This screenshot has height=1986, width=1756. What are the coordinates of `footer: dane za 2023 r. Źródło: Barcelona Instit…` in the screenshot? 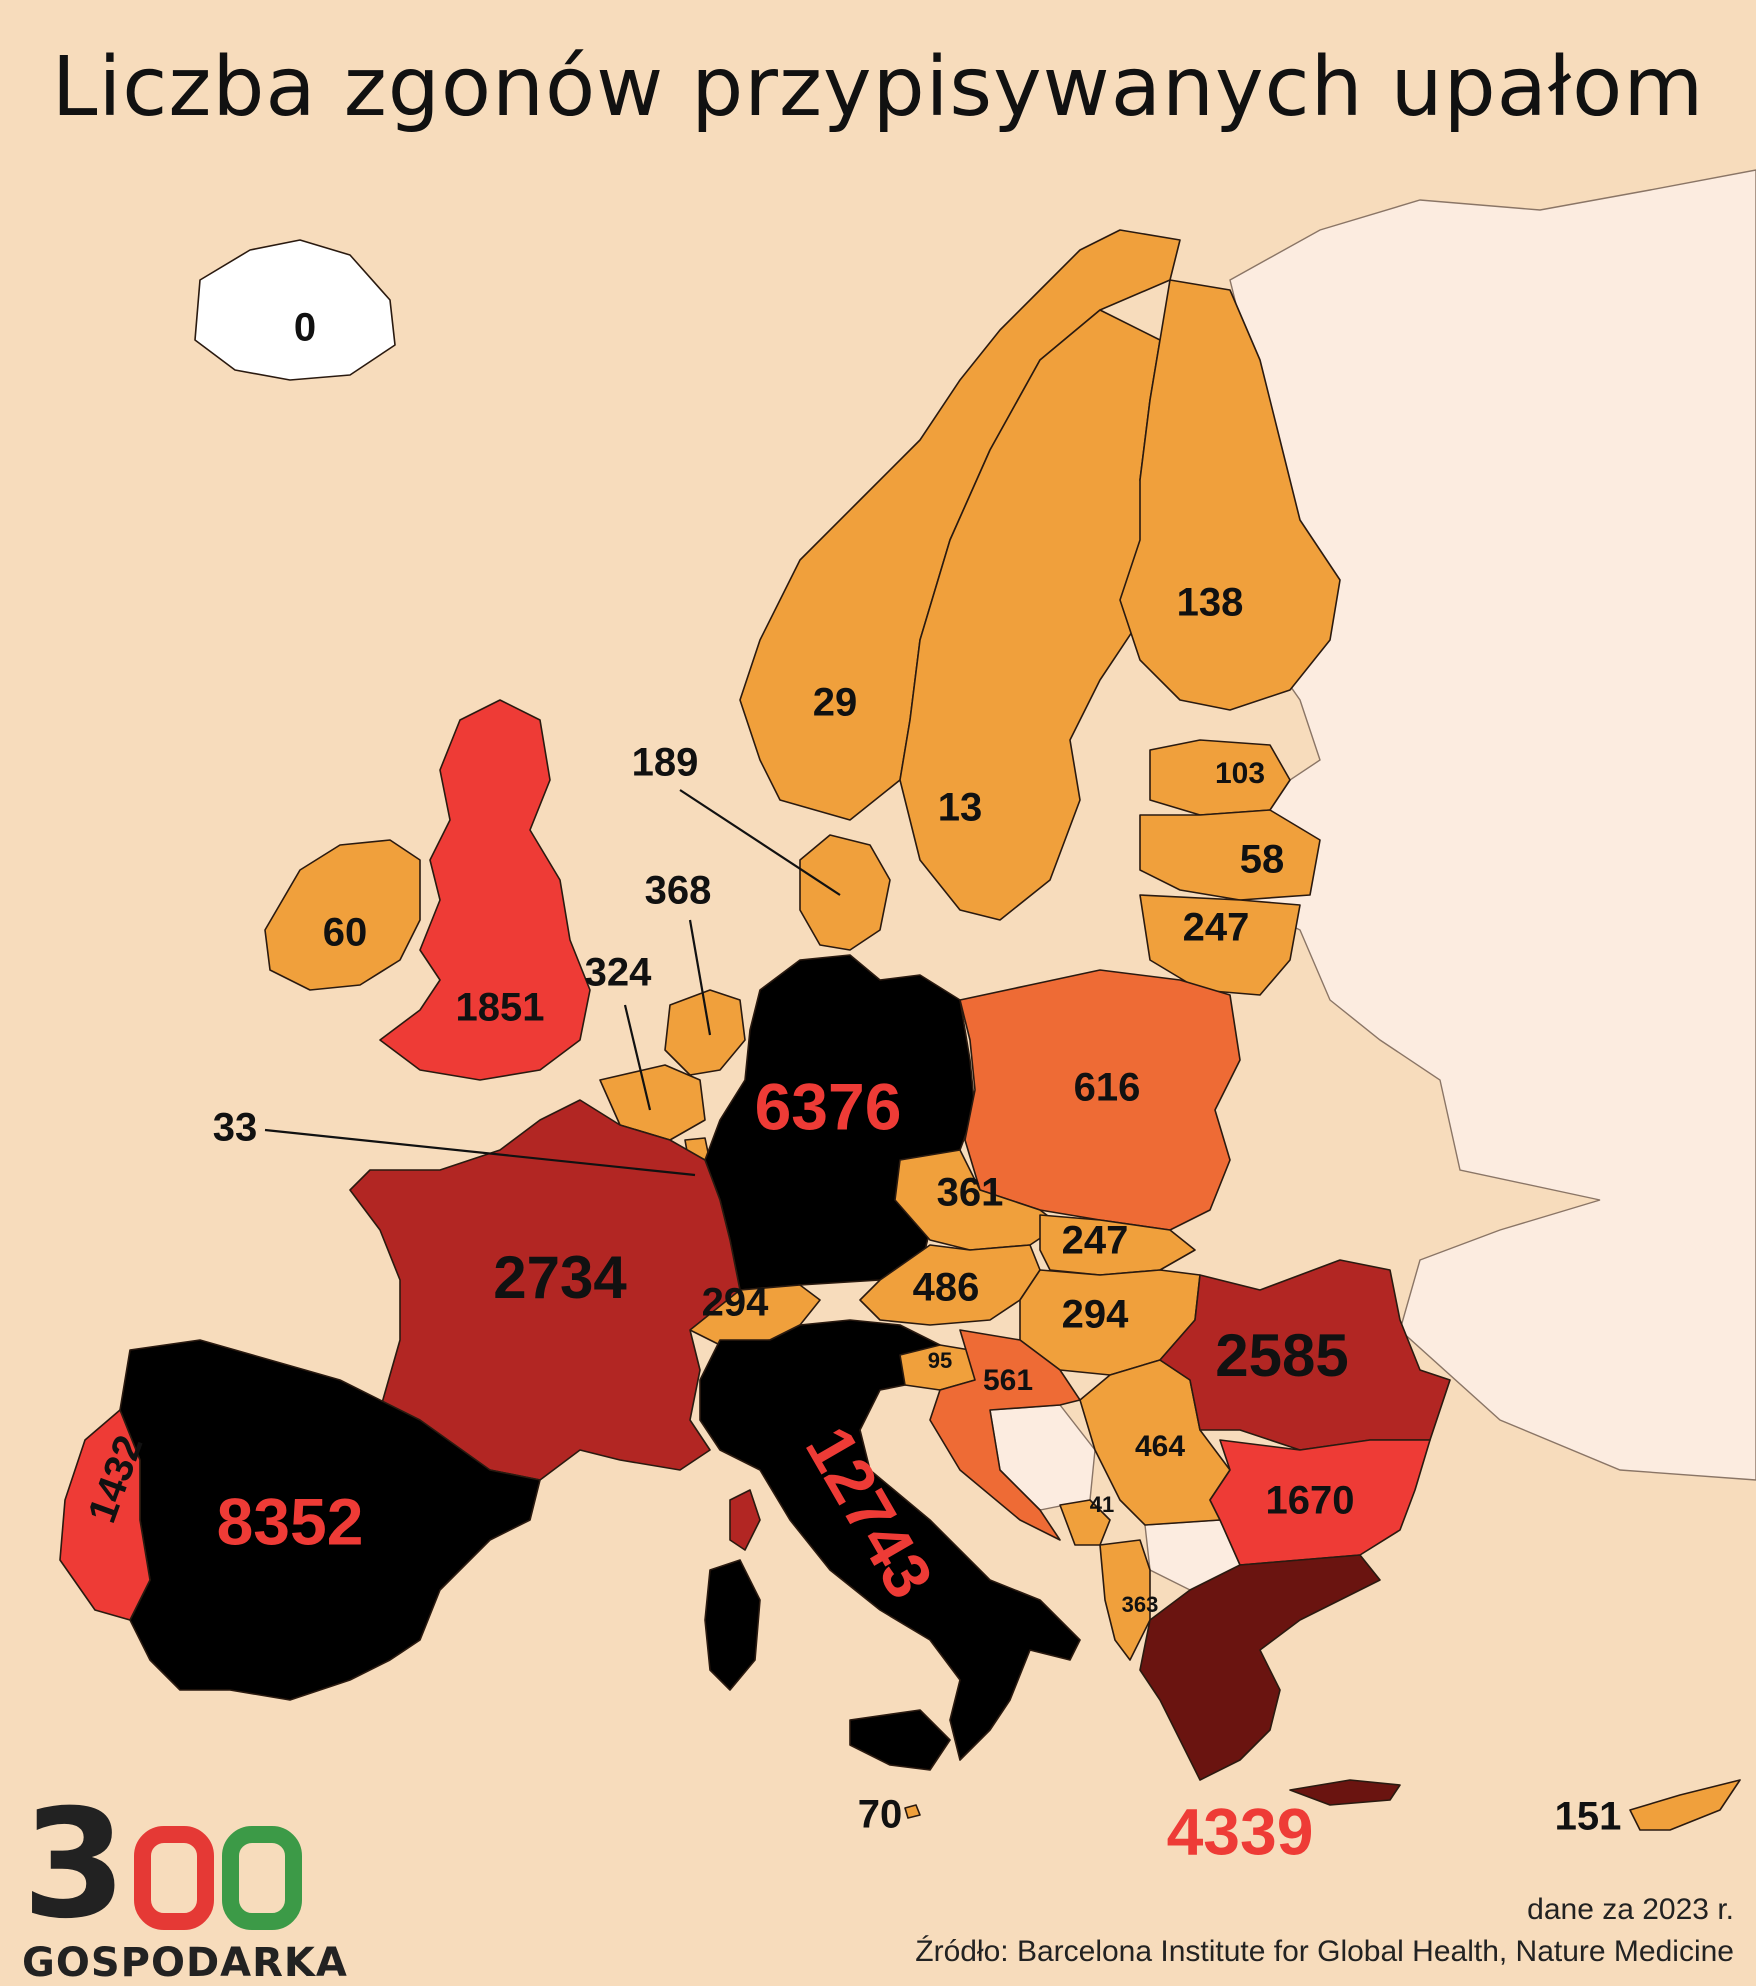 It's located at (1324, 1931).